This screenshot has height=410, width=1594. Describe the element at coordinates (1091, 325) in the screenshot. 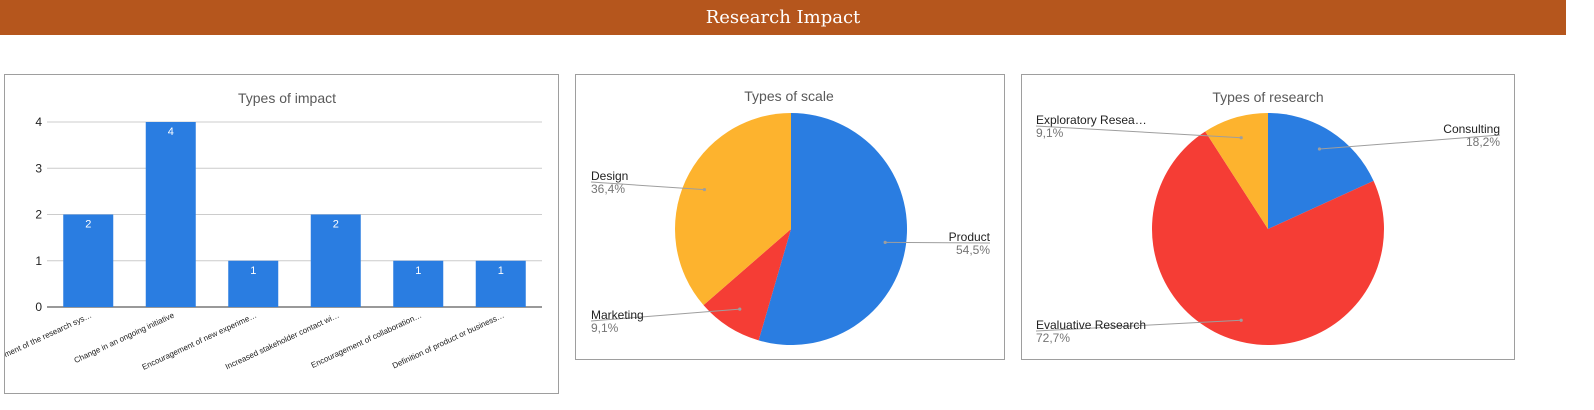

I see `slice-name-label: Evaluative Research` at that location.